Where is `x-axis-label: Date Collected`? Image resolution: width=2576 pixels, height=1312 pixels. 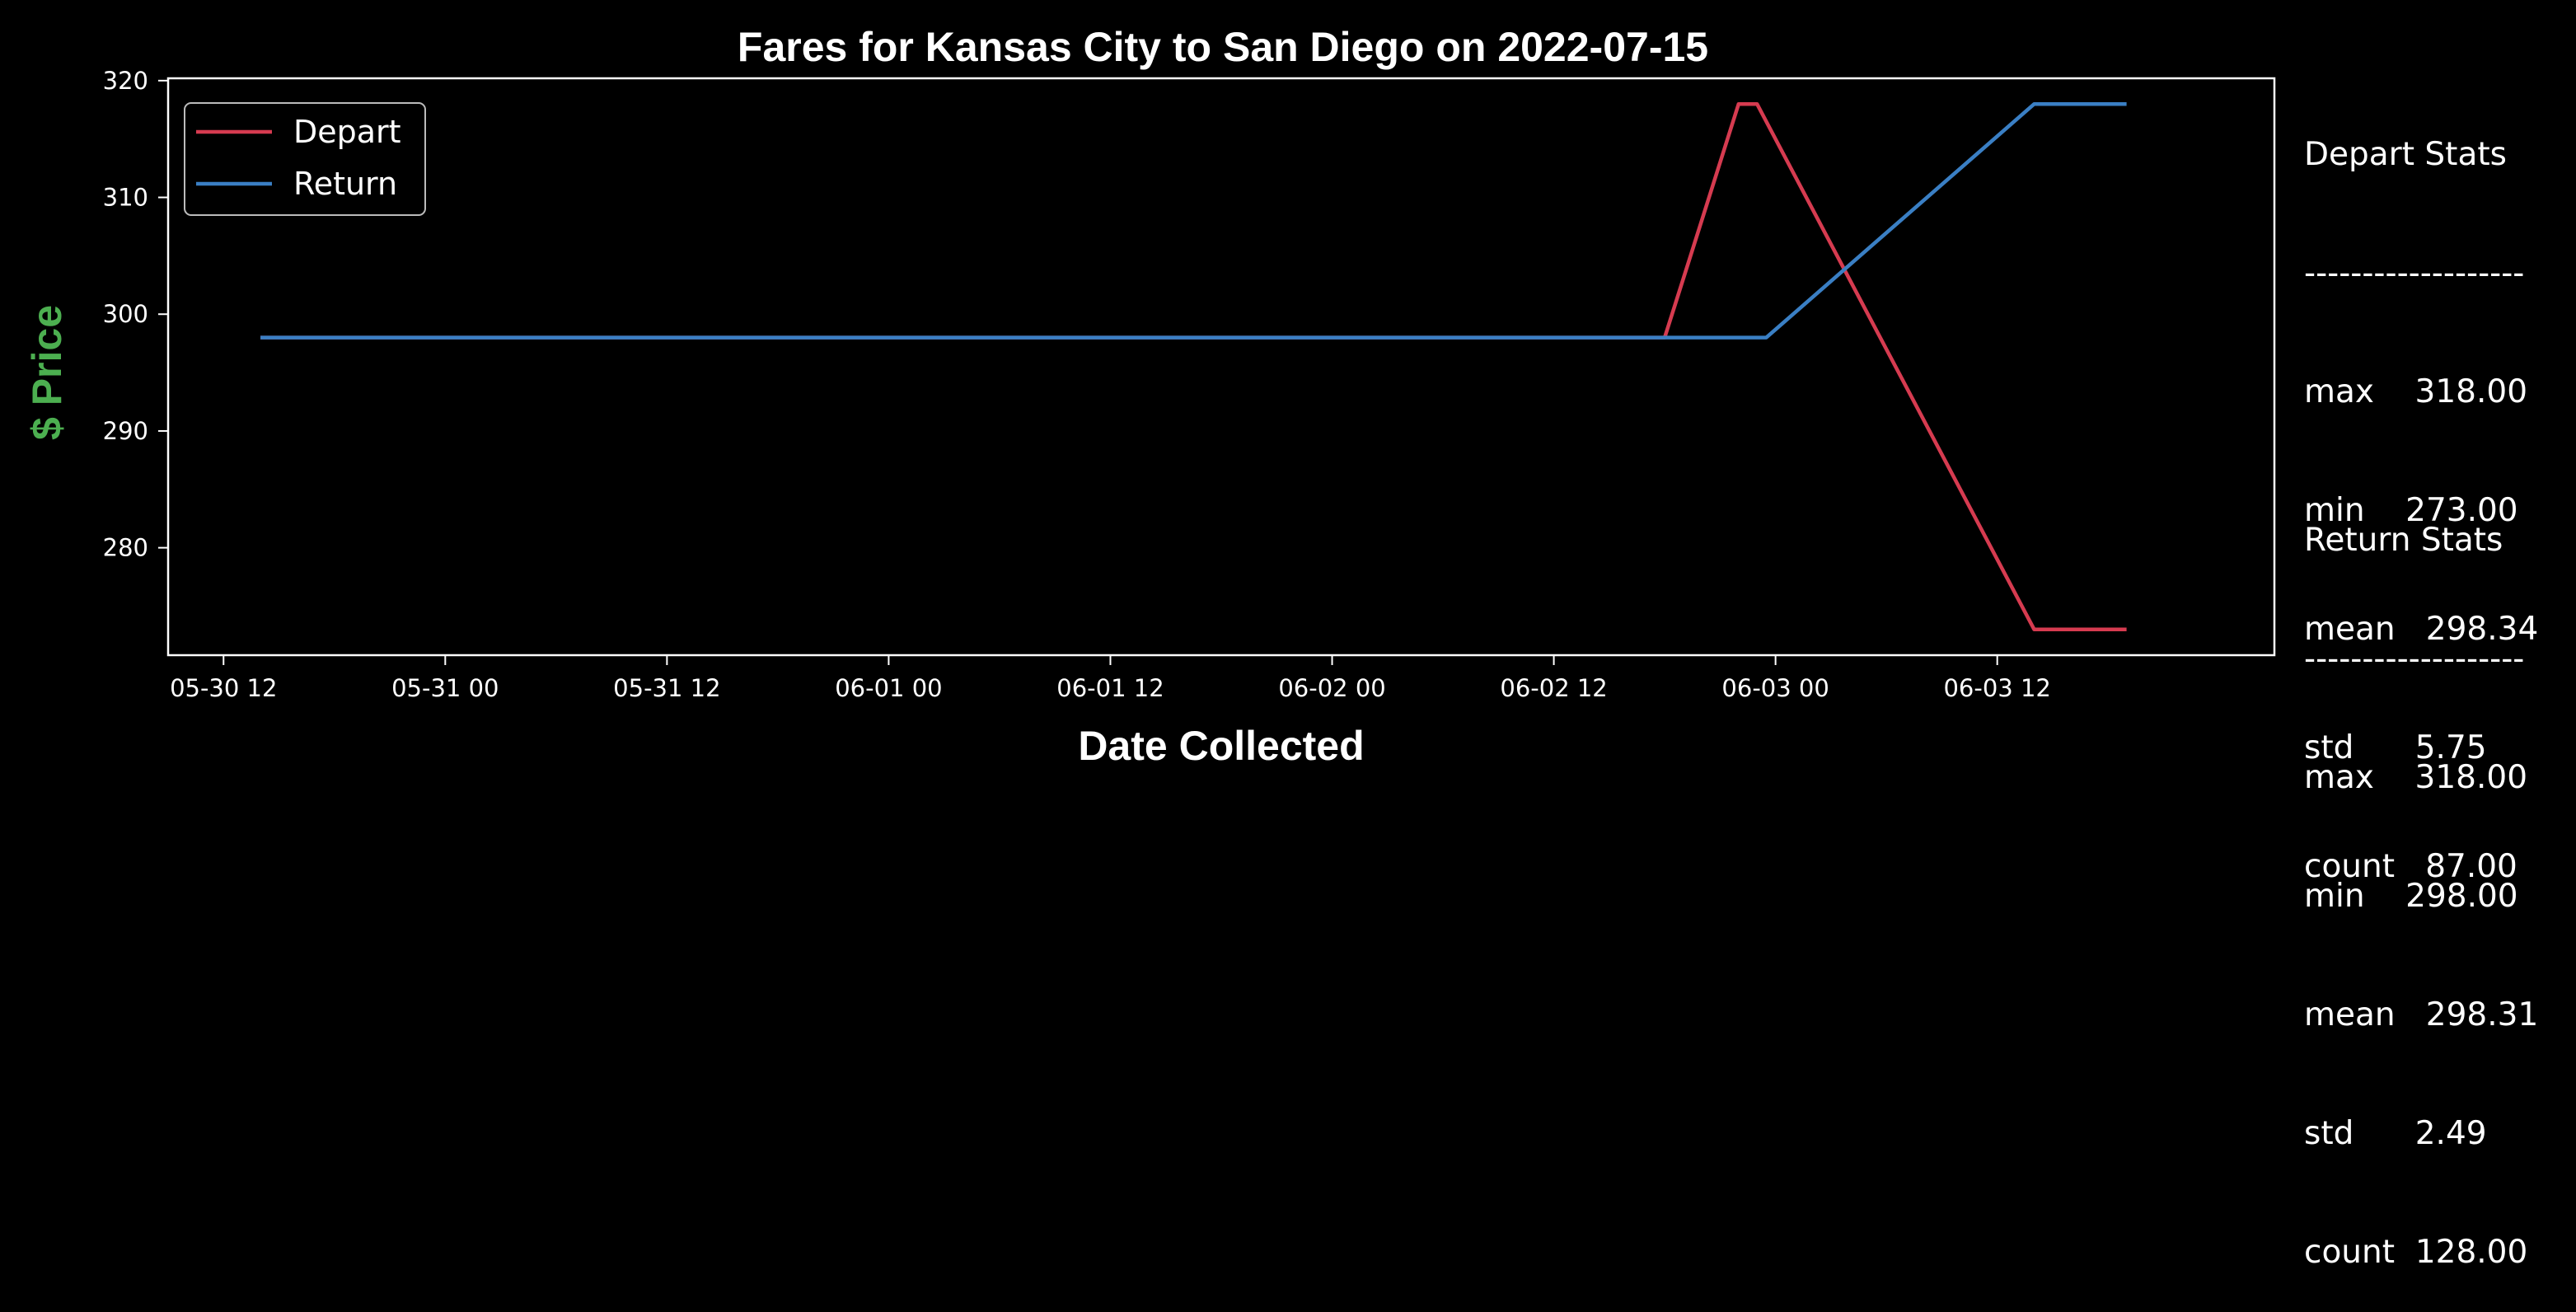 x-axis-label: Date Collected is located at coordinates (1221, 746).